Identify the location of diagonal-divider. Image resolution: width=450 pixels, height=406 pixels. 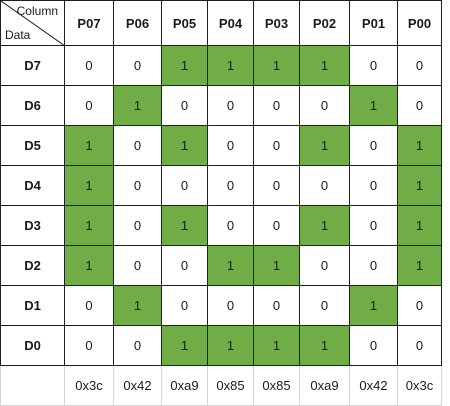
(33, 23).